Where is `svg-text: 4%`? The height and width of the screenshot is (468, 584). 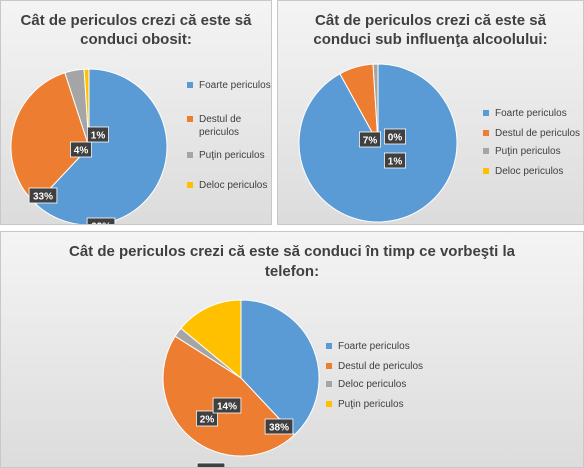 svg-text: 4% is located at coordinates (81, 151).